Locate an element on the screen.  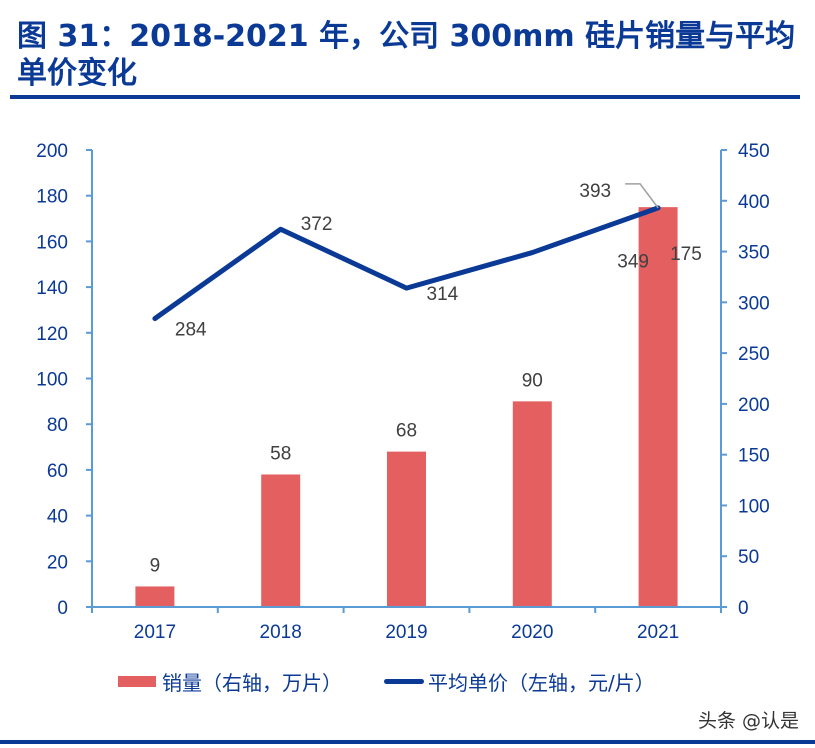
legend-line-swatch is located at coordinates (404, 681).